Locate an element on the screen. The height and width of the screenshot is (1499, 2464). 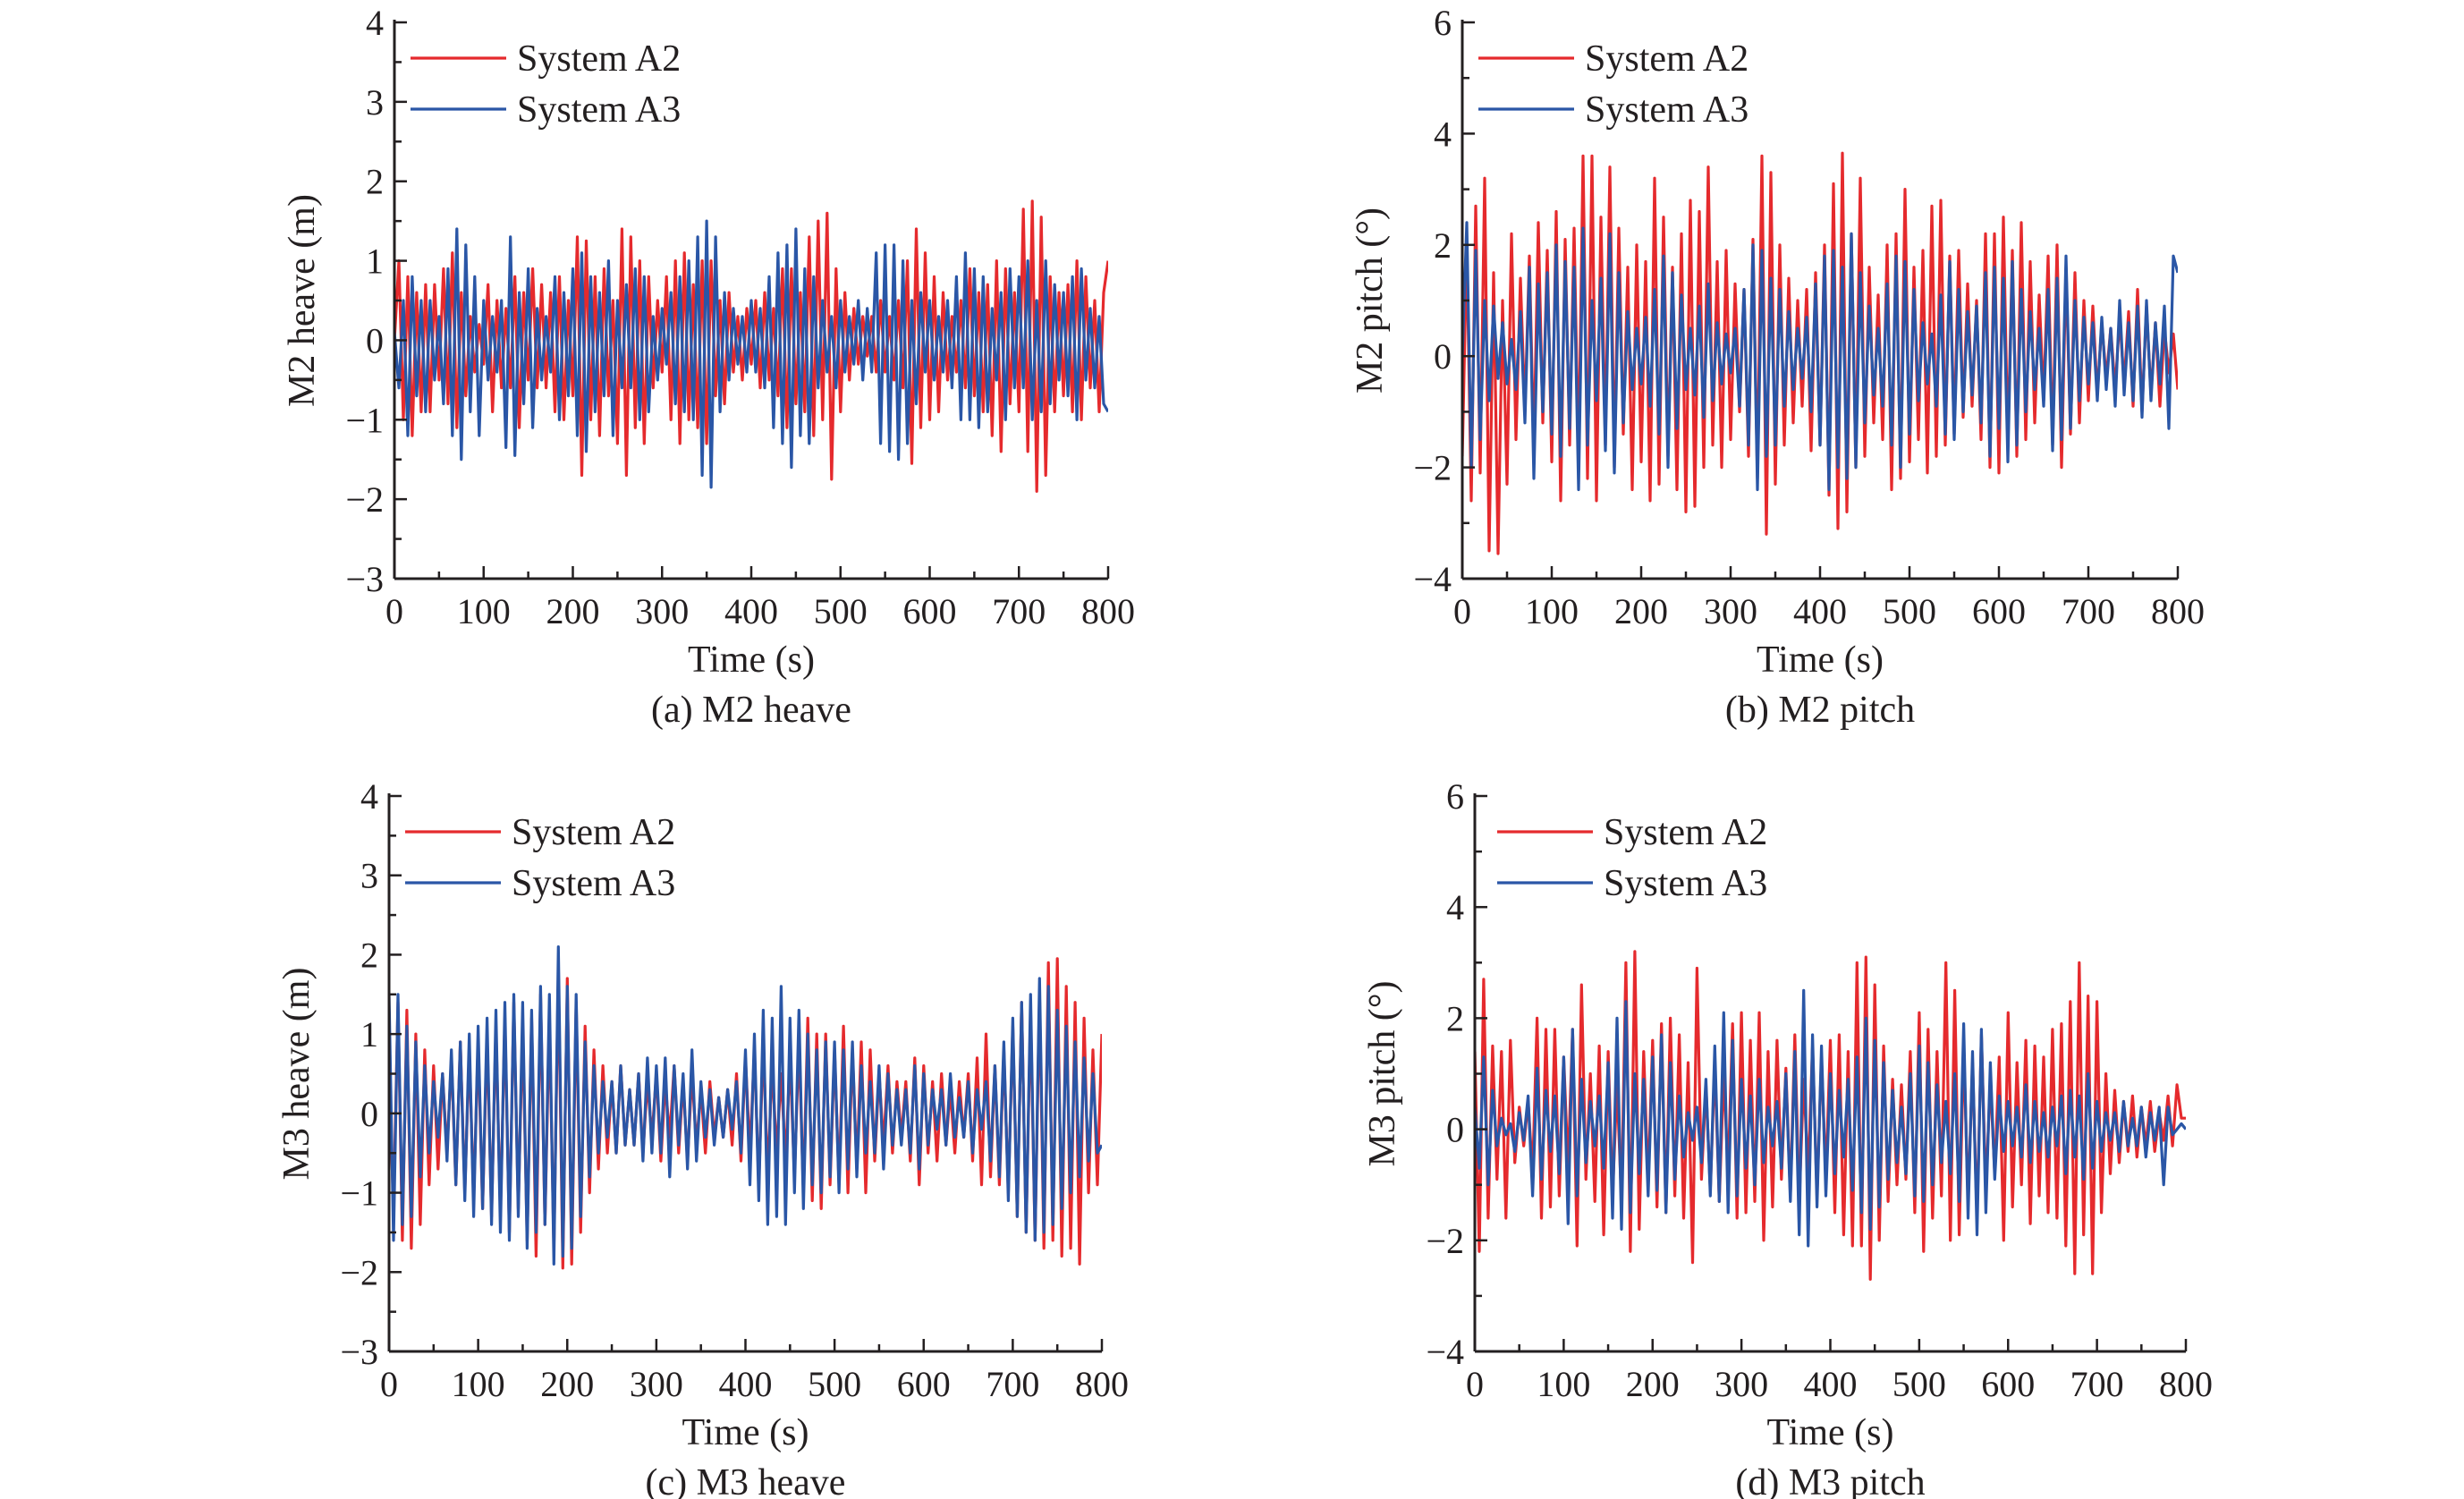
y-axis-label: M2 heave (m) is located at coordinates (302, 300).